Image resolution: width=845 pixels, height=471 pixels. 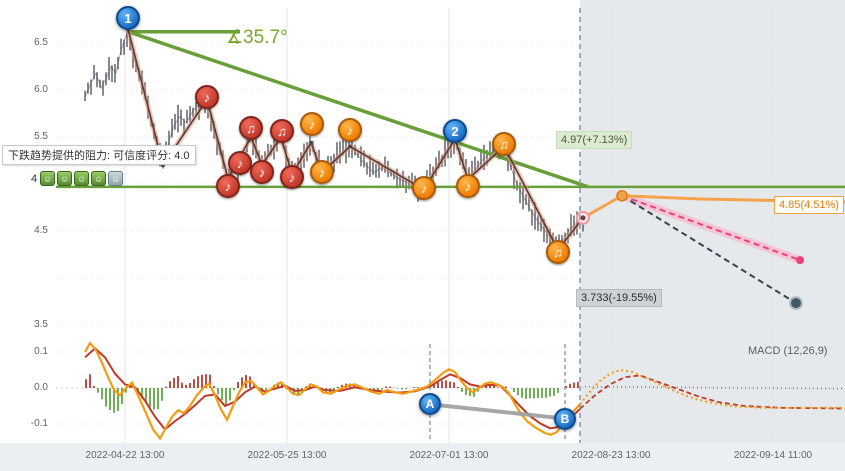 I want to click on x-axis-tick: 2022-08-23 13:00, so click(x=611, y=455).